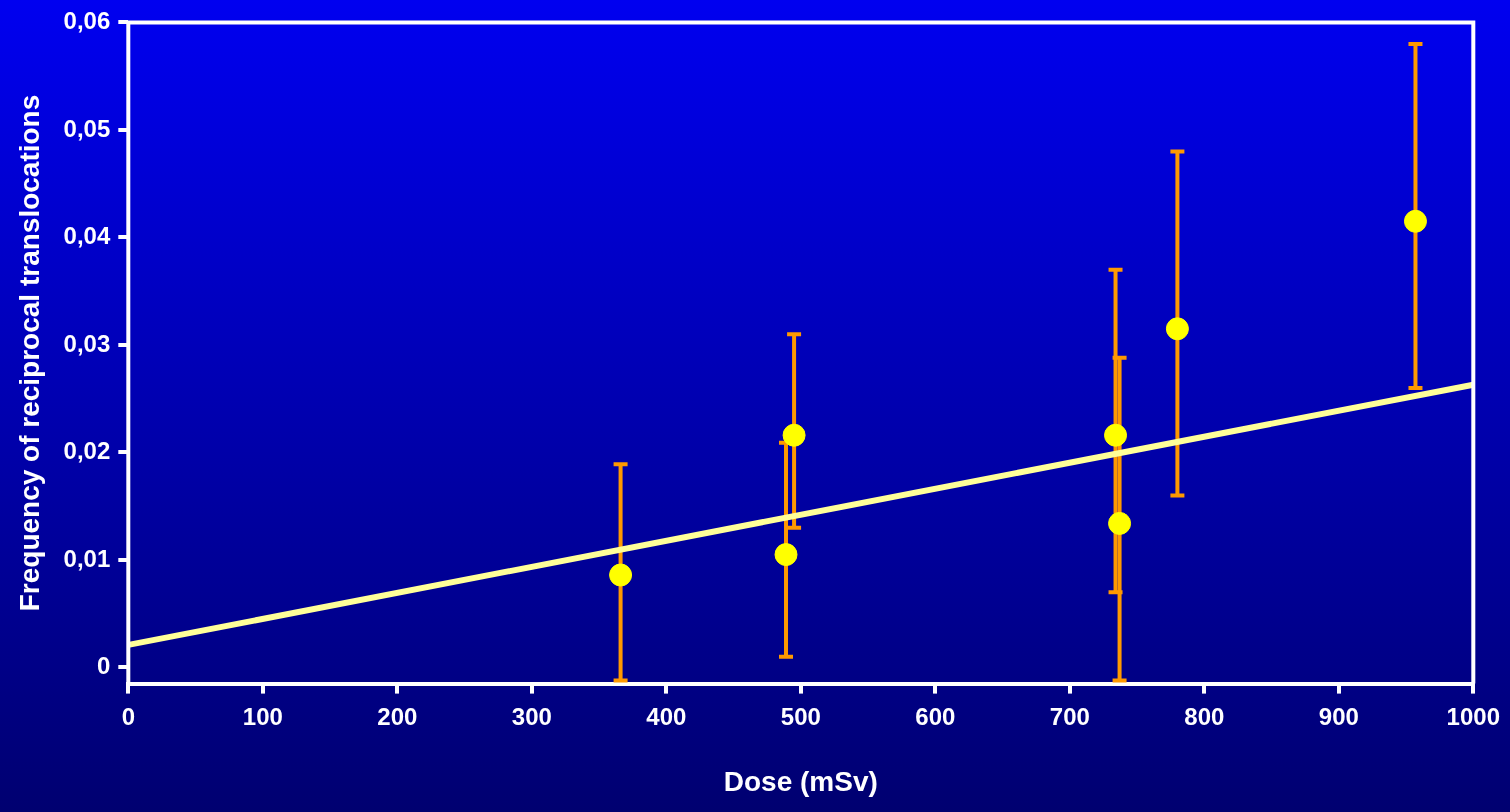 The image size is (1510, 812). I want to click on y-tick-label: 0,02, so click(87, 451).